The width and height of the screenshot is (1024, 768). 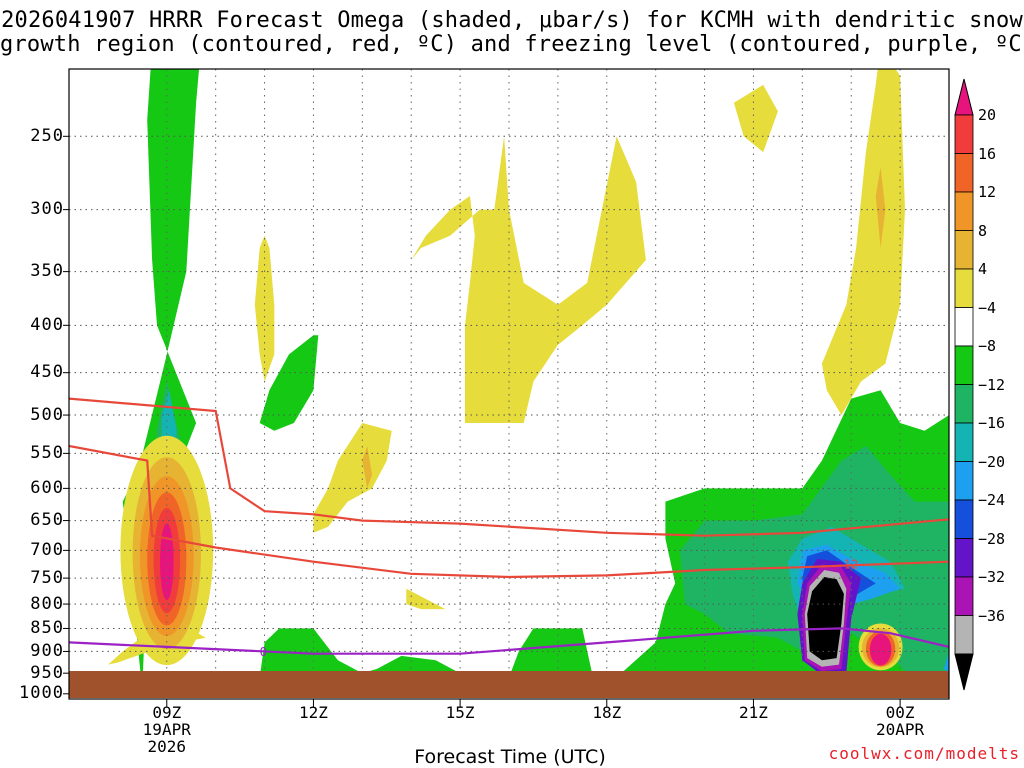 What do you see at coordinates (987, 346) in the screenshot?
I see `colorbar-label: −8` at bounding box center [987, 346].